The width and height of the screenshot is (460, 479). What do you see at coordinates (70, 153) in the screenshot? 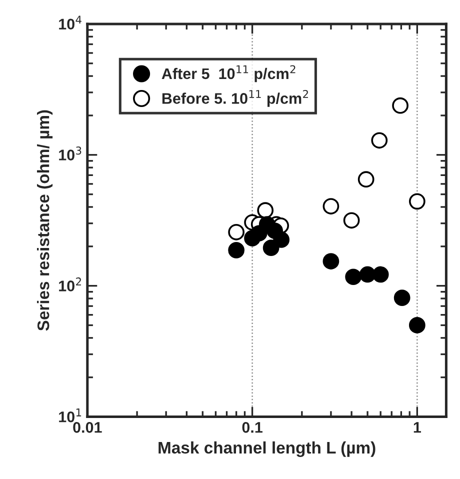
I see `y-tick-label: 10$^{3}$` at bounding box center [70, 153].